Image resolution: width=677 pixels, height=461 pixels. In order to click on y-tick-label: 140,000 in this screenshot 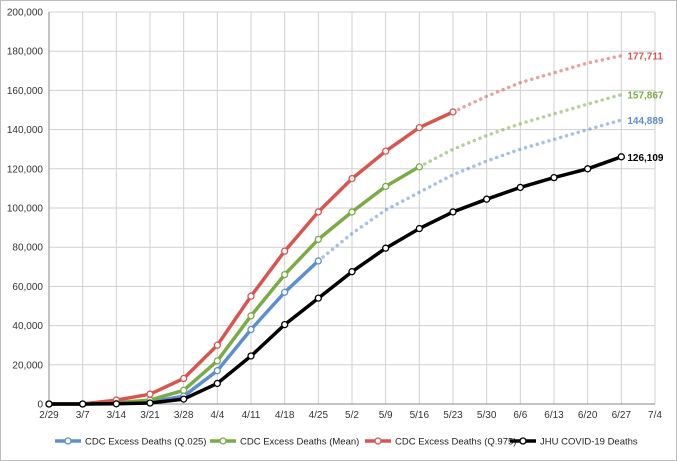, I will do `click(25, 130)`.